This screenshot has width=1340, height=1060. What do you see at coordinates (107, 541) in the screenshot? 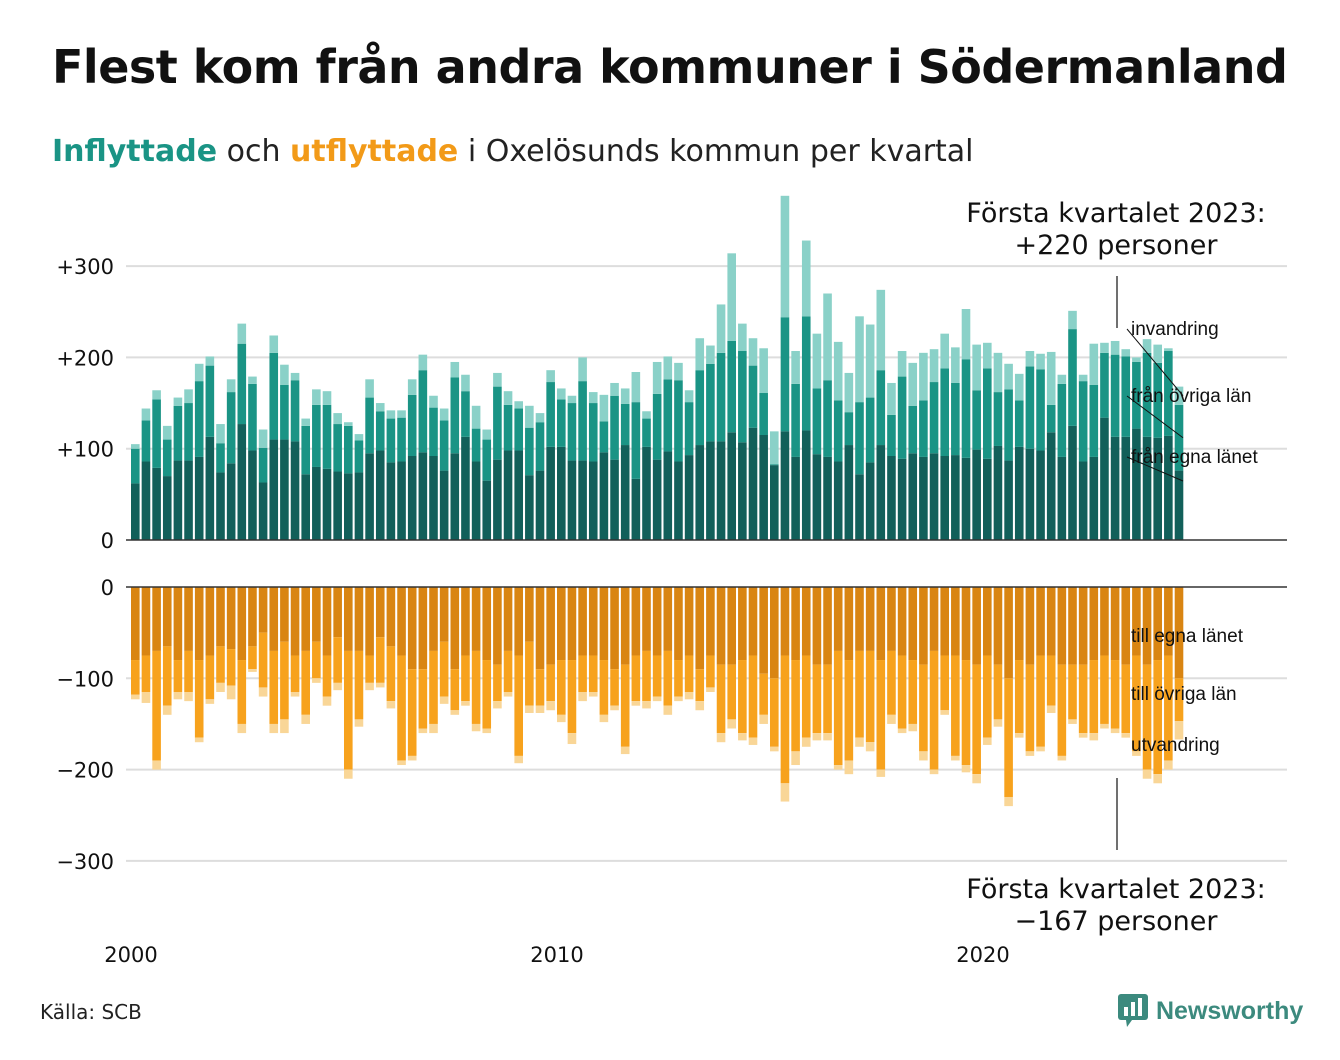
I see `y-tick-in: 0` at bounding box center [107, 541].